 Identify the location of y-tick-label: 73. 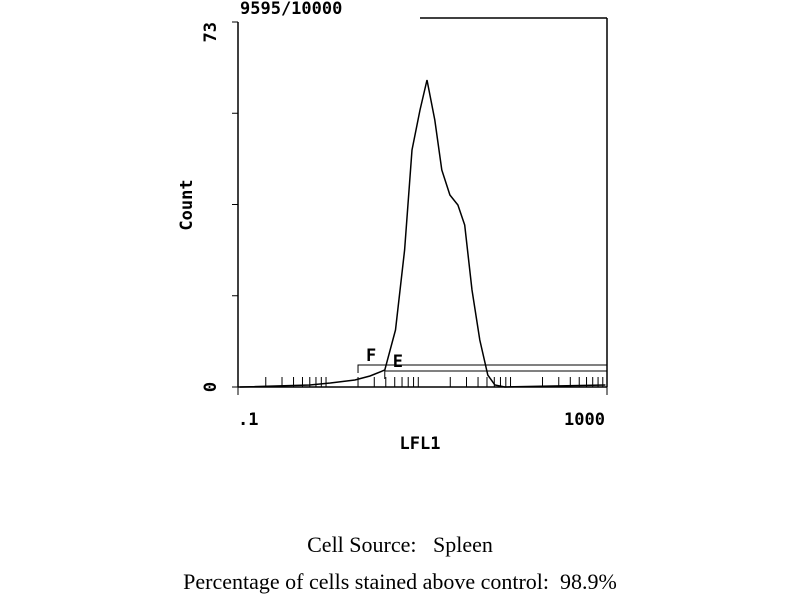
(211, 32).